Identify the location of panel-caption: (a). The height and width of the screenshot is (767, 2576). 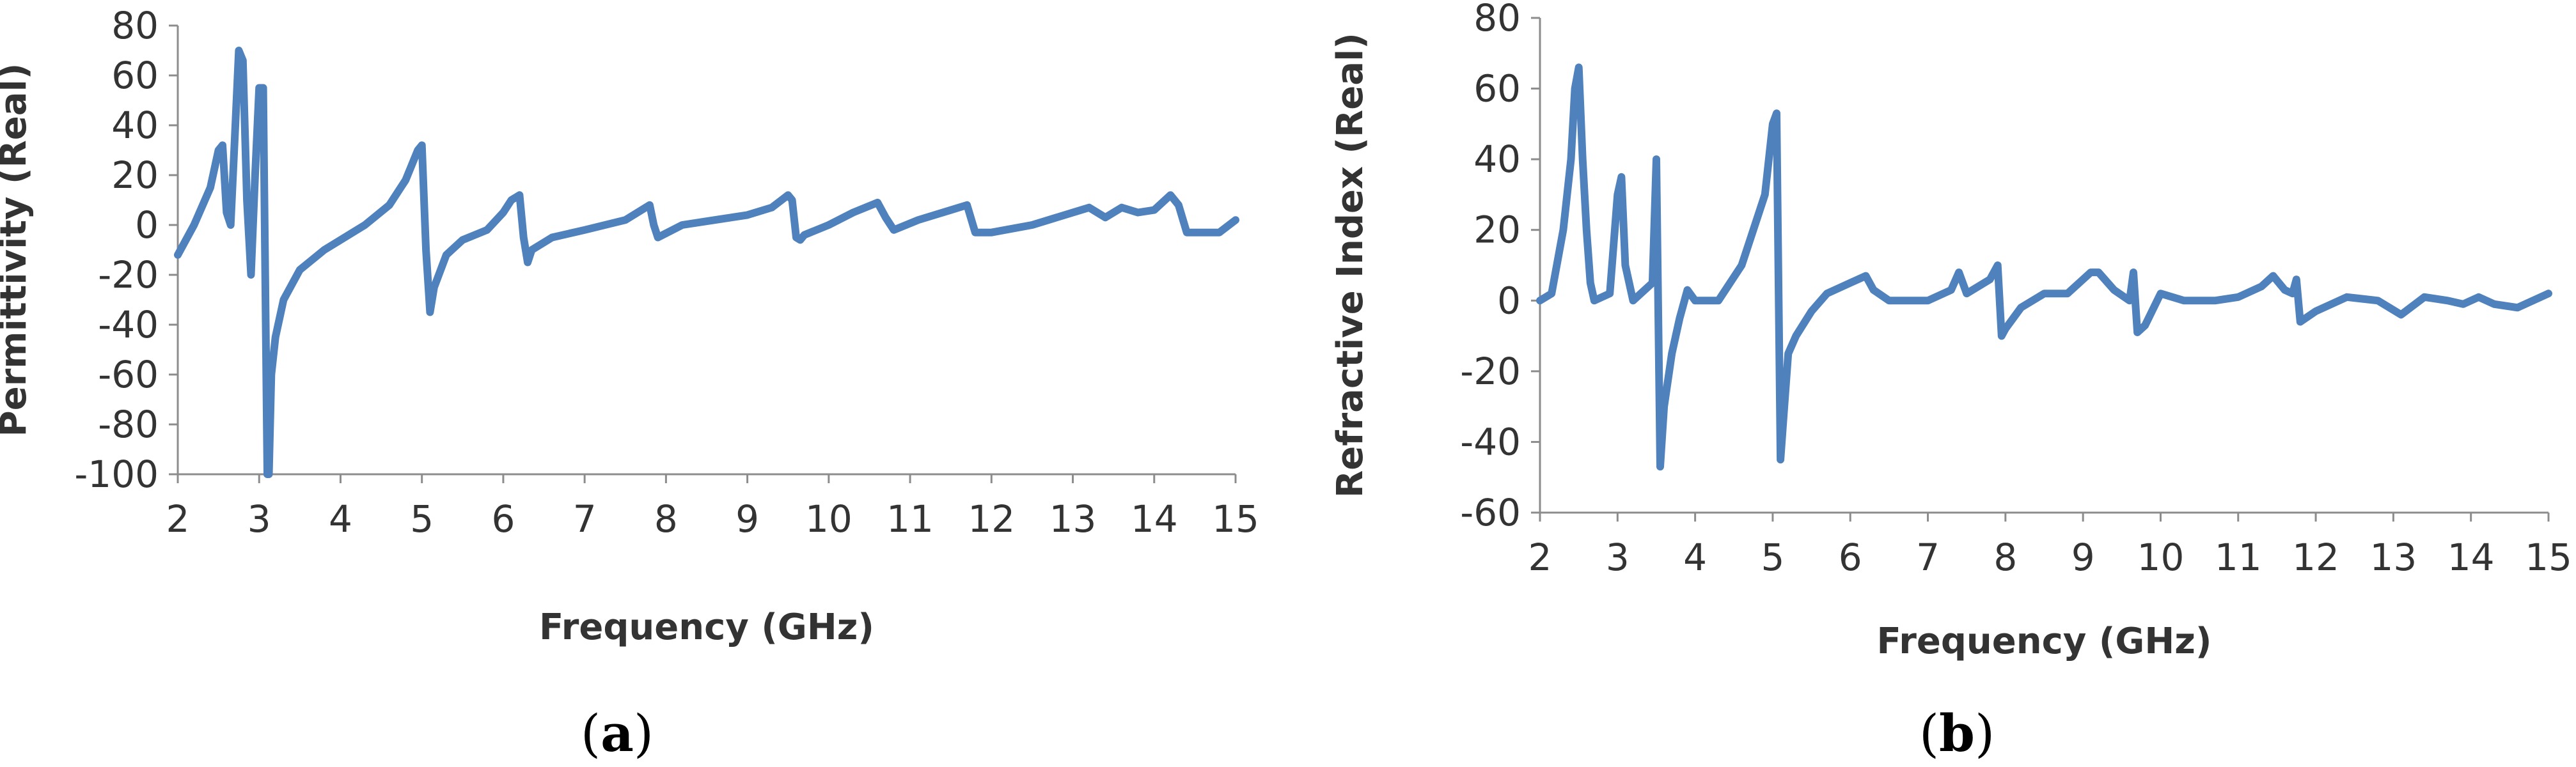
(617, 733).